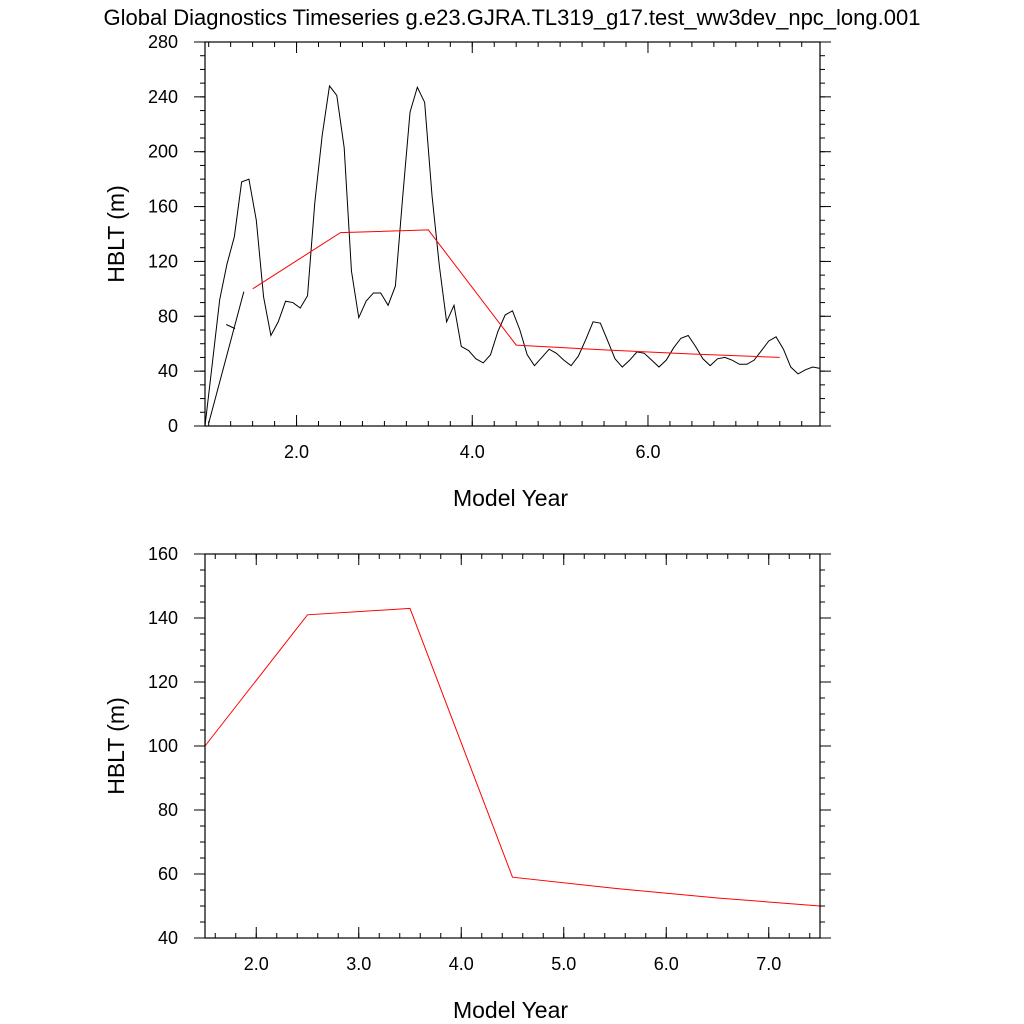 The width and height of the screenshot is (1024, 1024). Describe the element at coordinates (168, 874) in the screenshot. I see `y-tick-label: 60` at that location.